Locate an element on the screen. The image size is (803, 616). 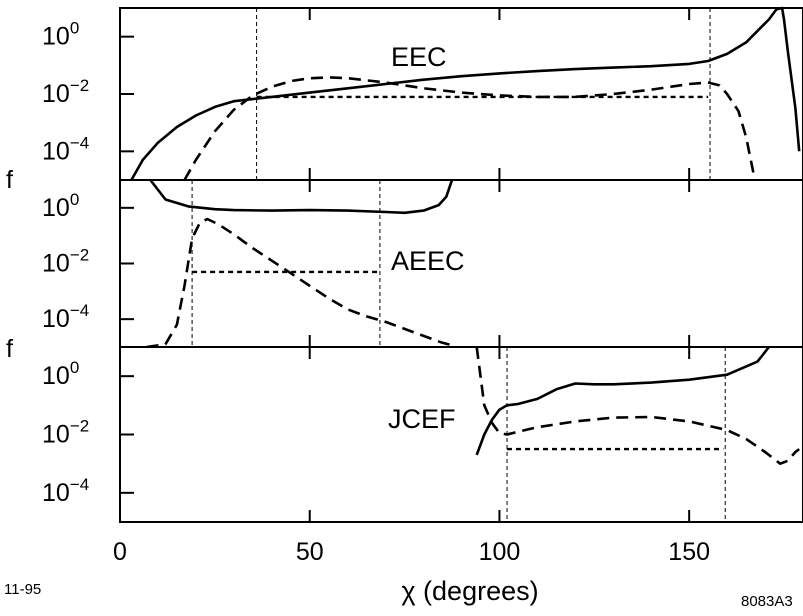
x-tick-label: 100 is located at coordinates (500, 552).